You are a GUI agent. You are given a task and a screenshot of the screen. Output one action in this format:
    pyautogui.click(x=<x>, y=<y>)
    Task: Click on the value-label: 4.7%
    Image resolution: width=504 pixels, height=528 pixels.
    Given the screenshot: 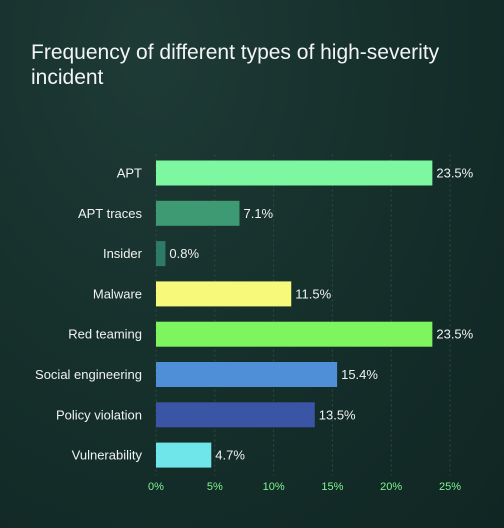 What is the action you would take?
    pyautogui.click(x=230, y=455)
    